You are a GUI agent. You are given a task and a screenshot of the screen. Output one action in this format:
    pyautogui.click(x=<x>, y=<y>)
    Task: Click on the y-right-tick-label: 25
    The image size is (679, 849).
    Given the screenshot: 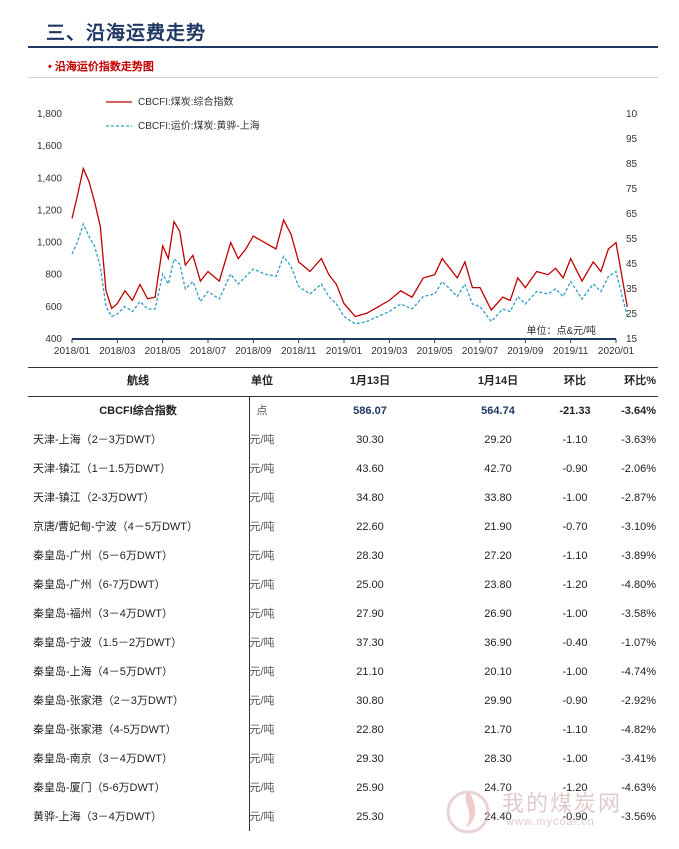 What is the action you would take?
    pyautogui.click(x=632, y=314)
    